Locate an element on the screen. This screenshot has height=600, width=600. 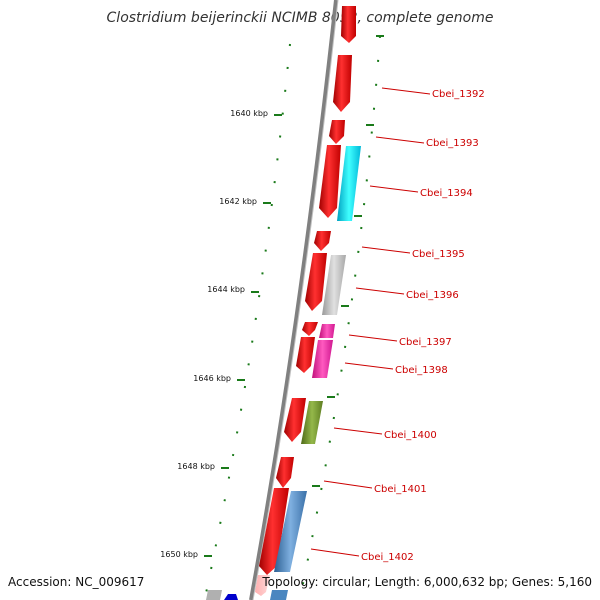
gene-arrow-bottom-navy is located at coordinates (231, 597).